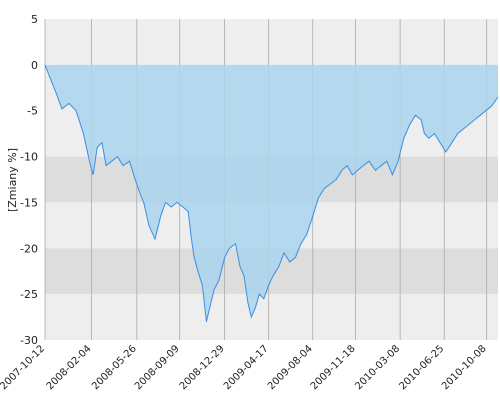  What do you see at coordinates (29, 202) in the screenshot?
I see `y-tick-label: -15` at bounding box center [29, 202].